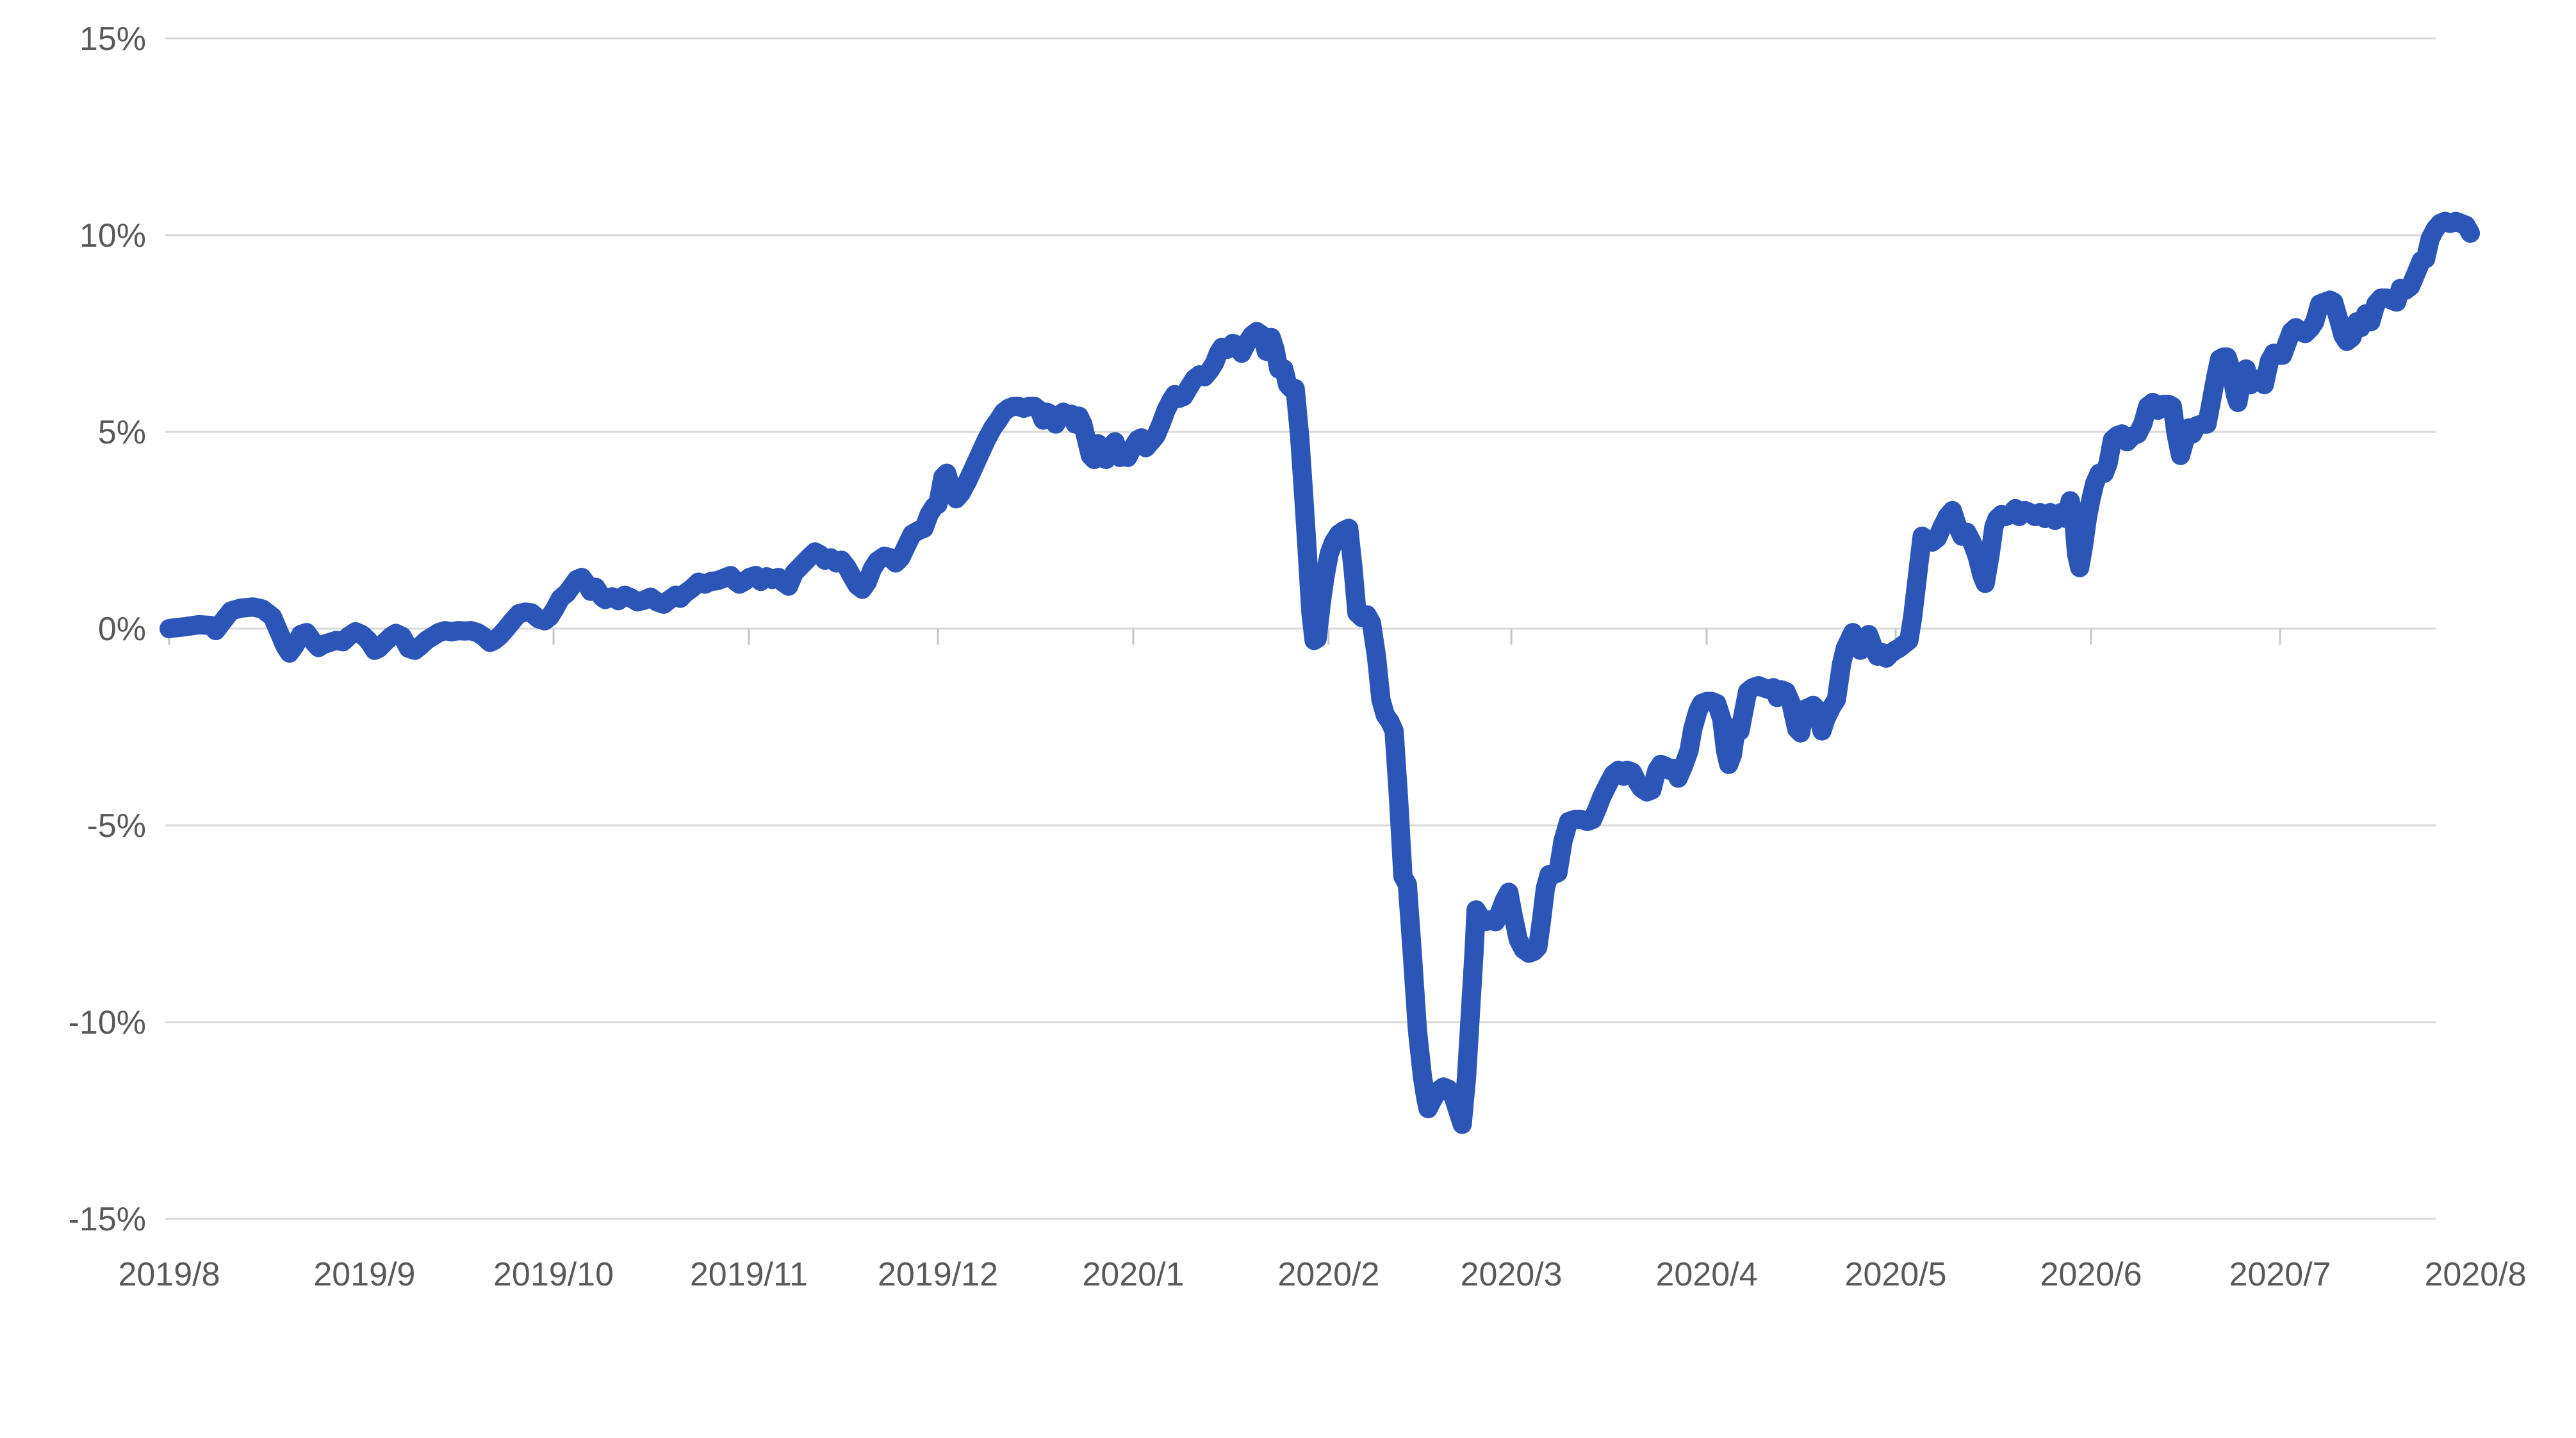 The width and height of the screenshot is (2576, 1438). What do you see at coordinates (1225, 637) in the screenshot?
I see `month-tick-marks` at bounding box center [1225, 637].